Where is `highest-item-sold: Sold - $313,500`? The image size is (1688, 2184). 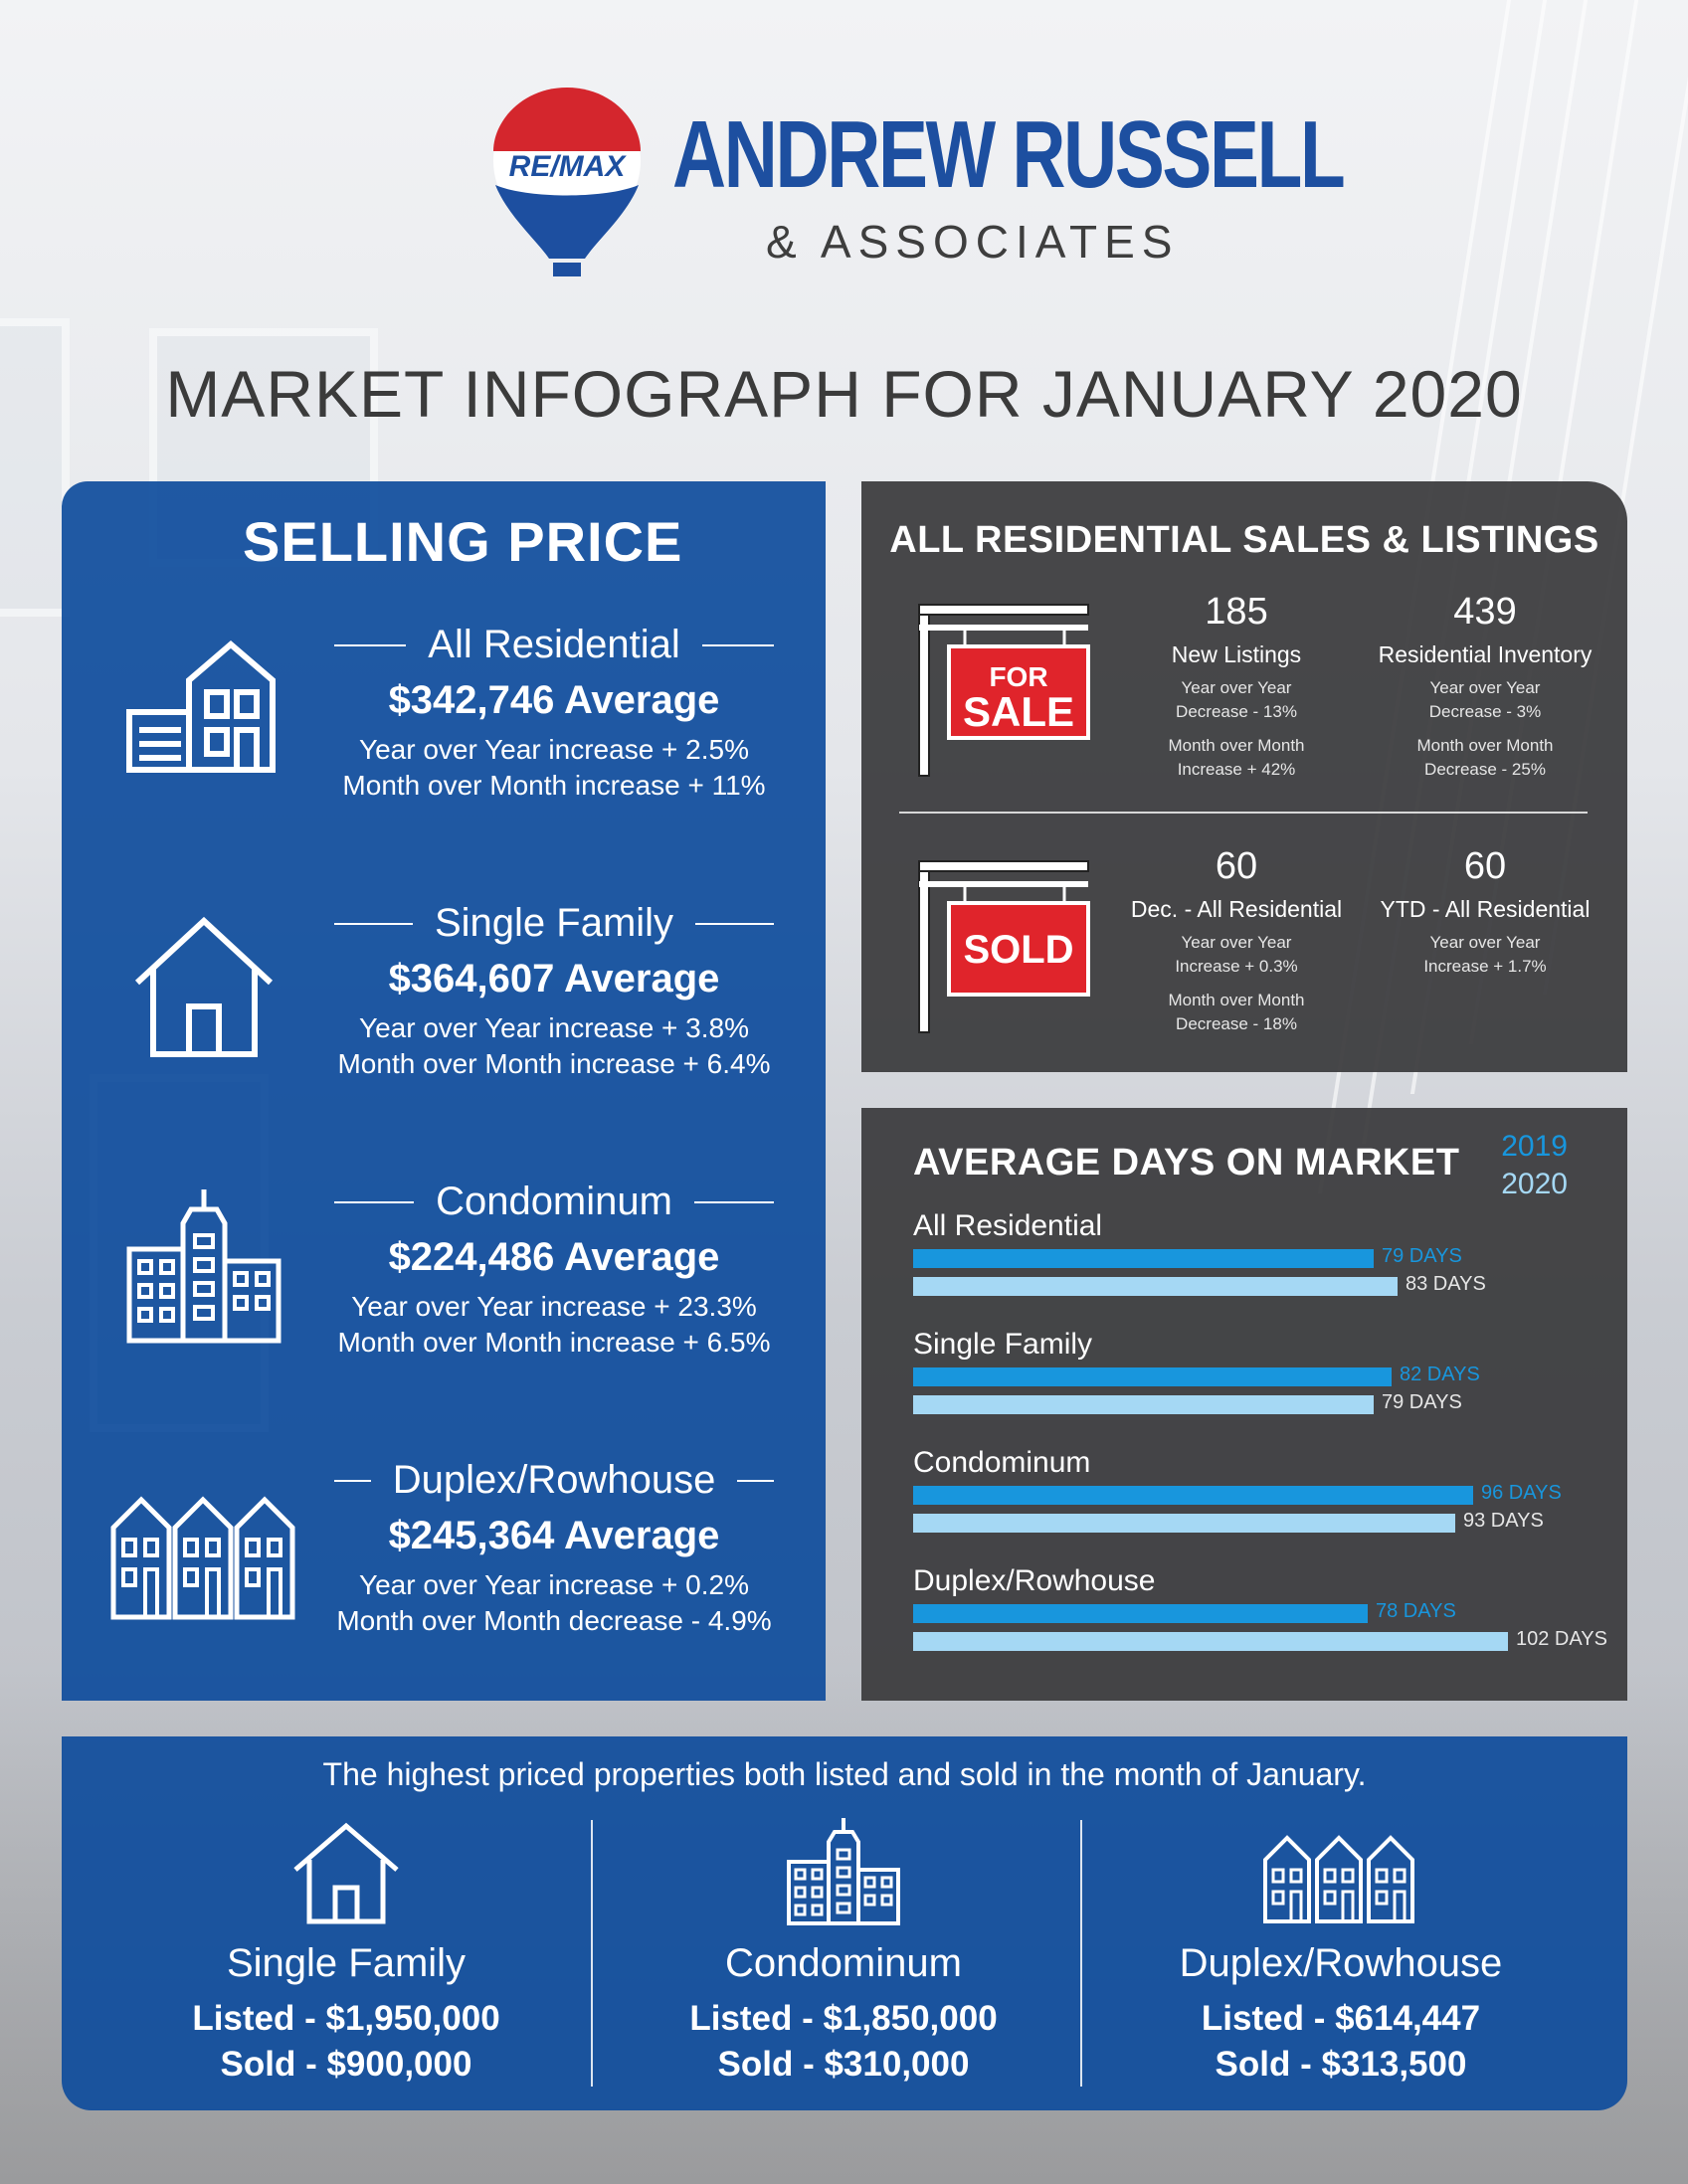
highest-item-sold: Sold - $313,500 is located at coordinates (1341, 2064).